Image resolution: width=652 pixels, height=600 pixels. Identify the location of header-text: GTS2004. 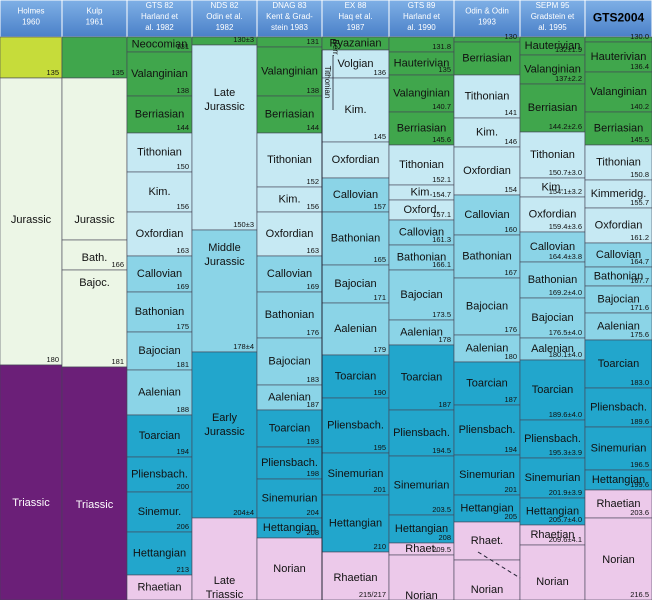
(619, 18).